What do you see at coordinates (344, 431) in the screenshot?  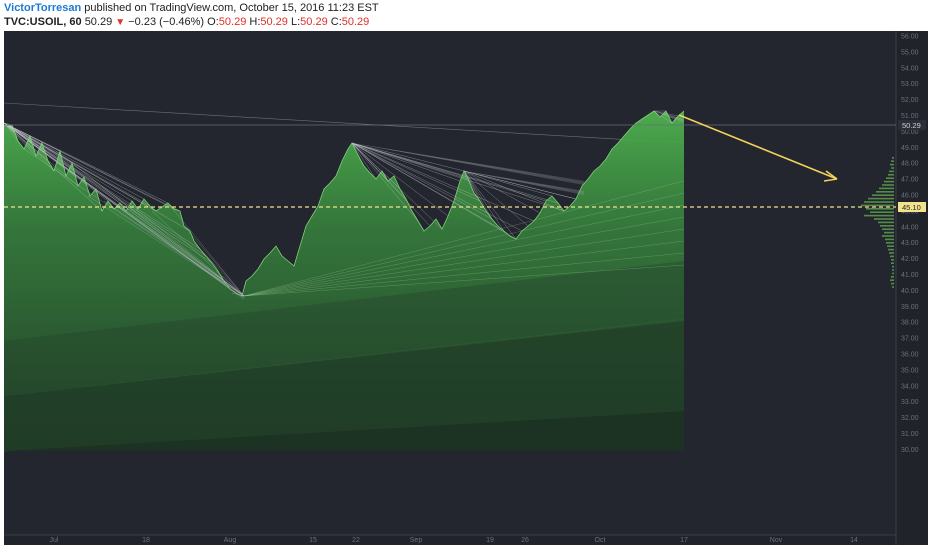 I see `area-band` at bounding box center [344, 431].